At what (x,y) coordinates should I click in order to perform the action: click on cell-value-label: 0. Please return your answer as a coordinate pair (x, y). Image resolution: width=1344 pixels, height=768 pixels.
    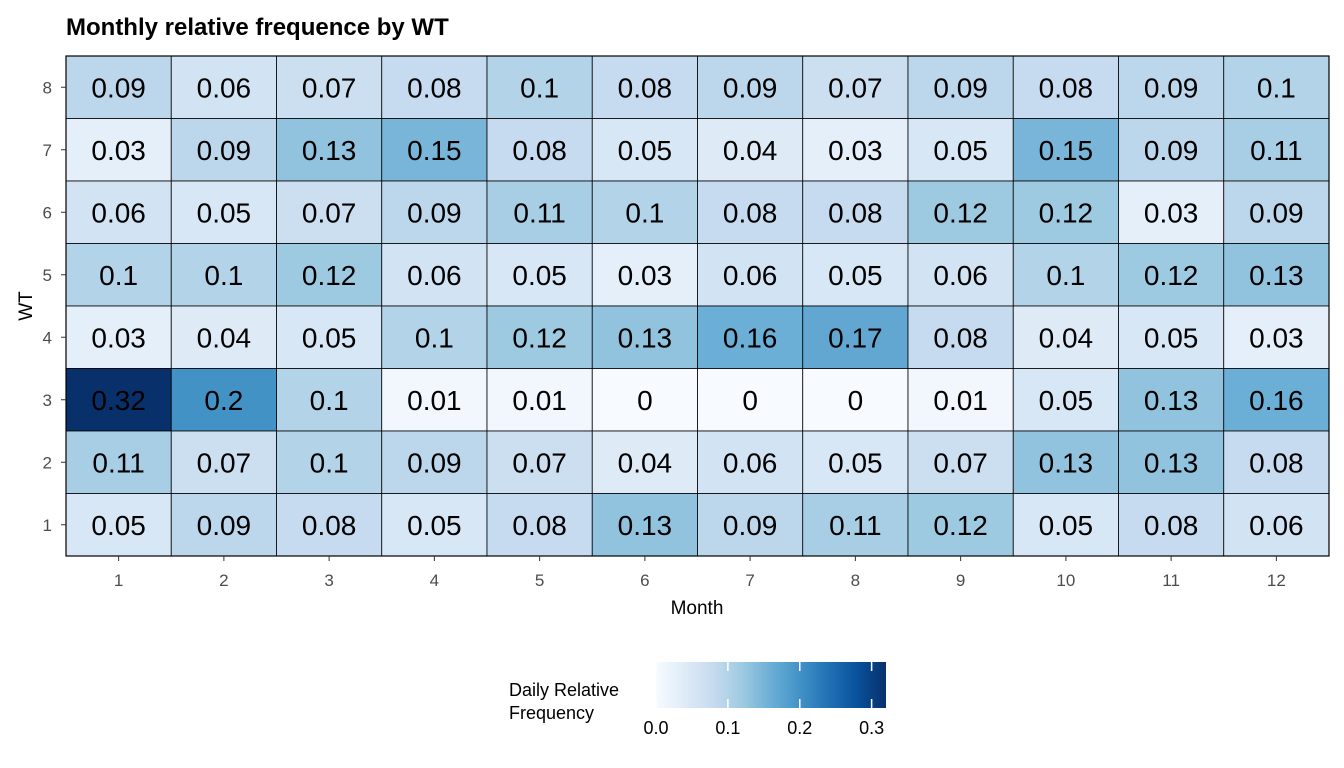
    Looking at the image, I should click on (856, 400).